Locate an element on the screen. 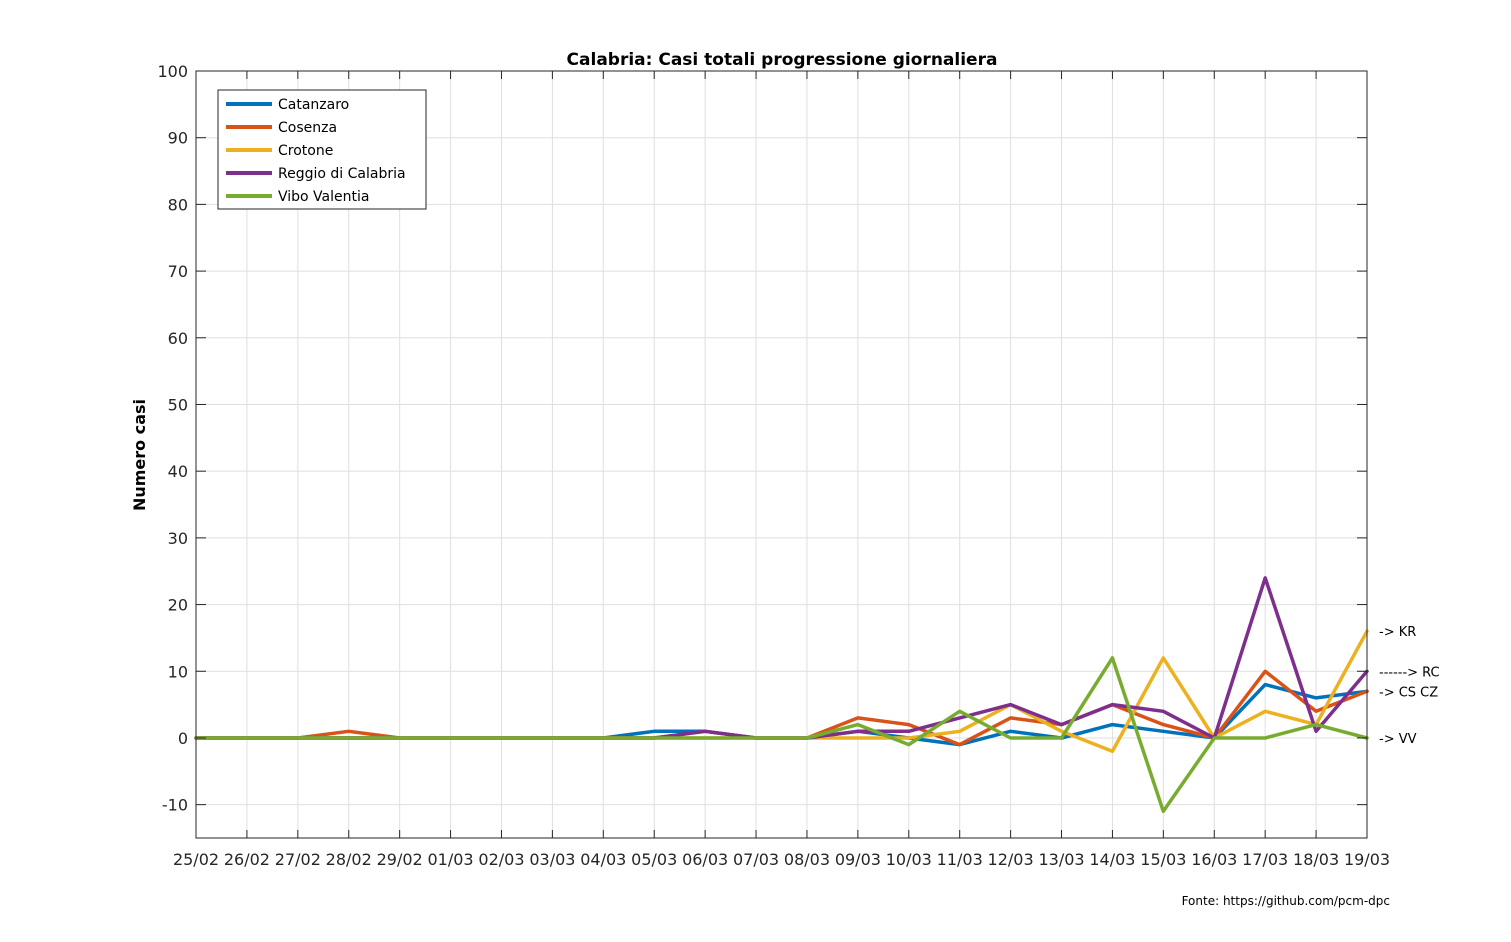 The width and height of the screenshot is (1511, 942). x-tick-label: 11/03 is located at coordinates (960, 859).